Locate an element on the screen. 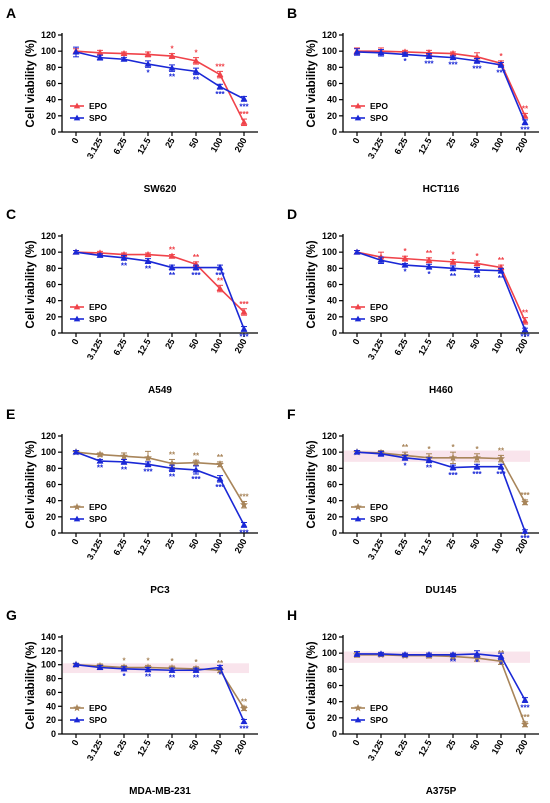 The height and width of the screenshot is (803, 550). panel-h-series-epo-point is located at coordinates (501, 661).